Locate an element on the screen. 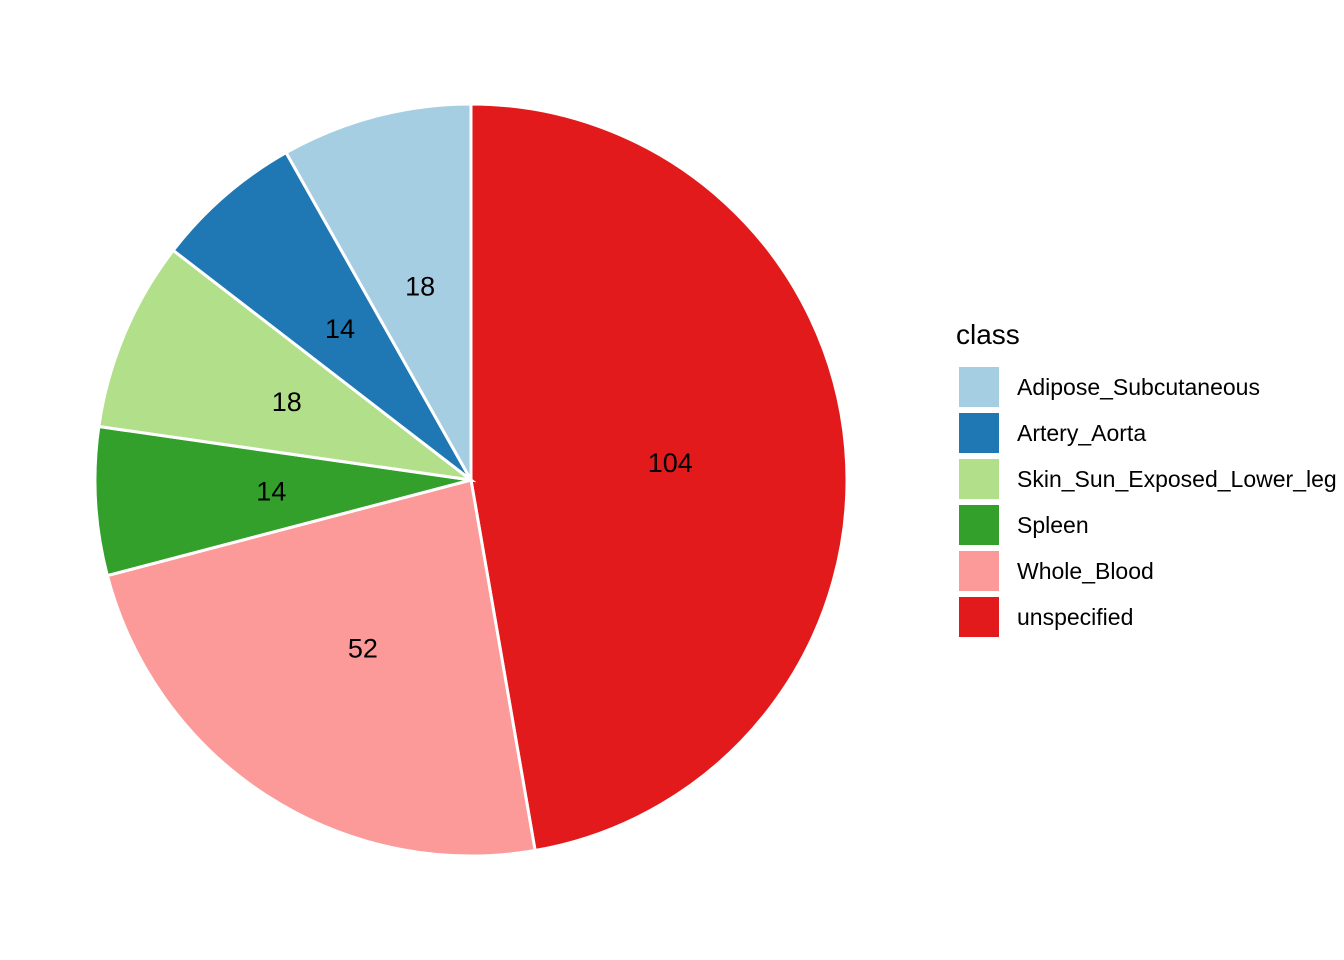 Image resolution: width=1344 pixels, height=960 pixels. slice-value-label: 52 is located at coordinates (363, 648).